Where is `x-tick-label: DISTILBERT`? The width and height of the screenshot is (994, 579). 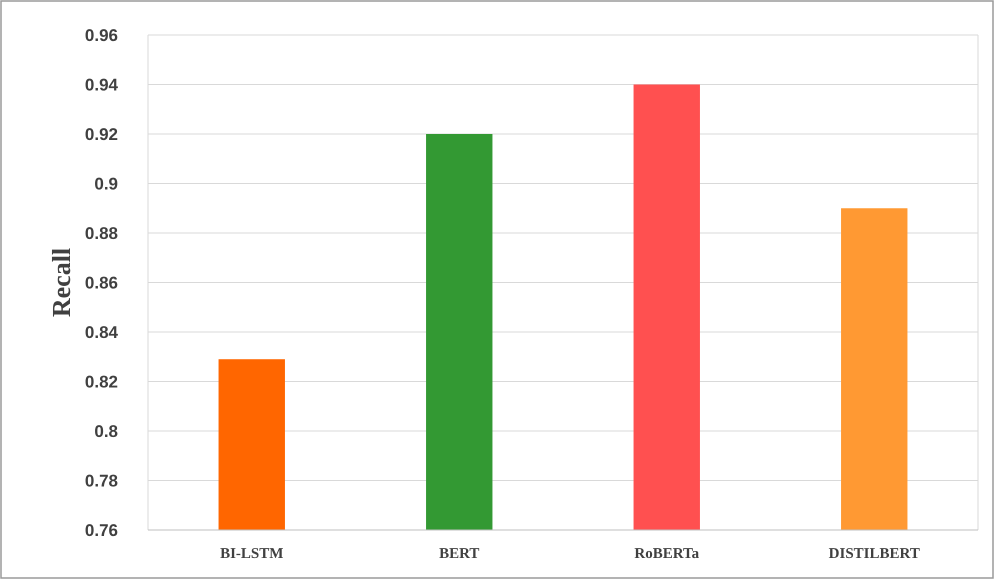 x-tick-label: DISTILBERT is located at coordinates (874, 554).